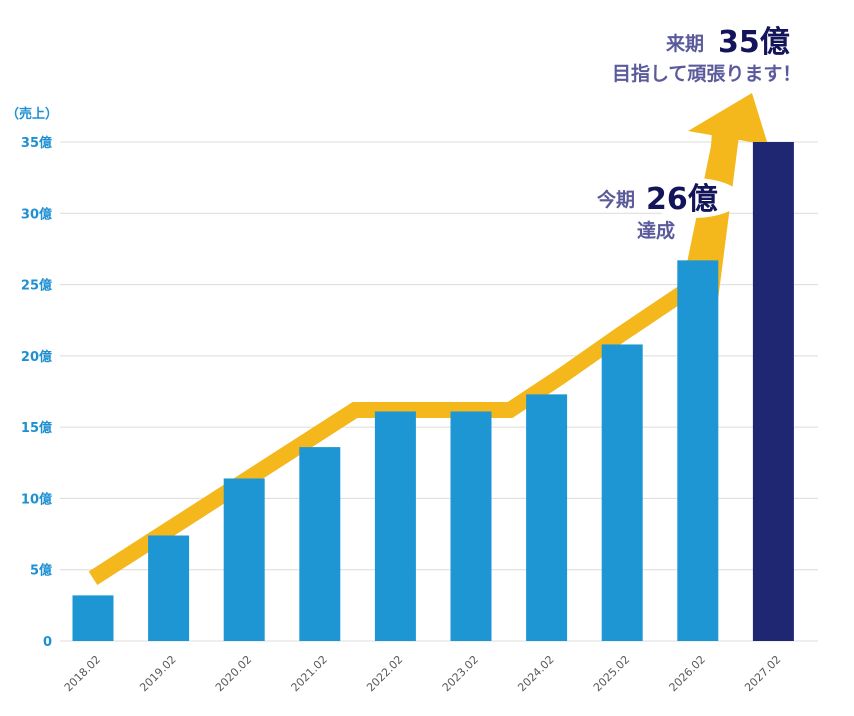 The height and width of the screenshot is (716, 854). I want to click on y-axis-ticks: 0 5億 10億 15億 20億 25億 30億 35億, so click(36, 392).